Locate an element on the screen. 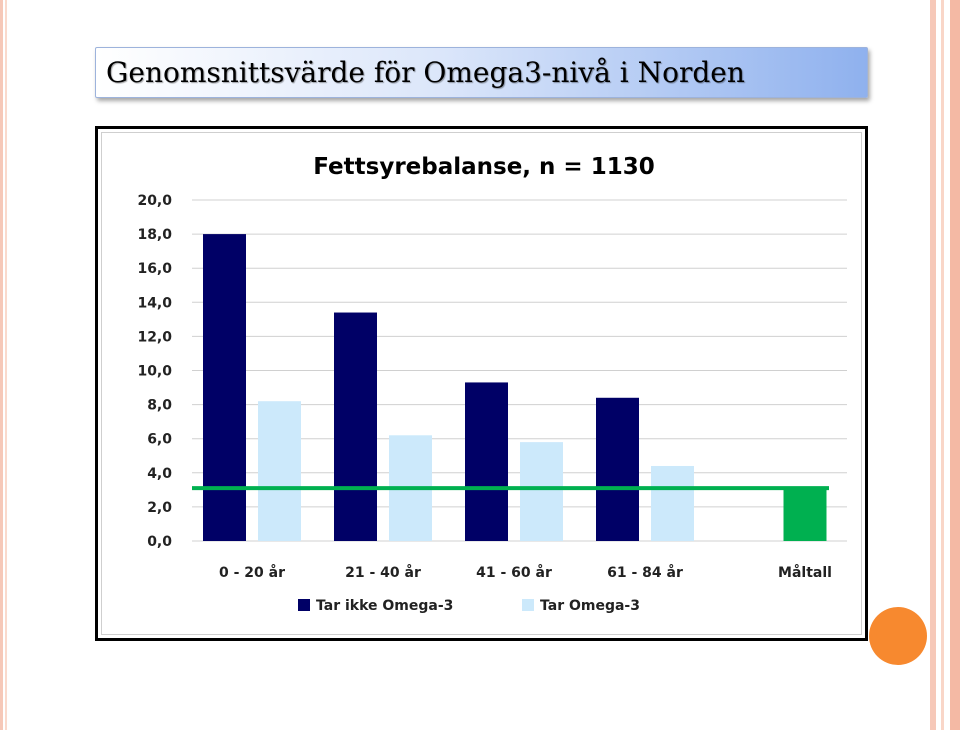 The width and height of the screenshot is (960, 730). y-tick-label: 8,0 is located at coordinates (159, 406).